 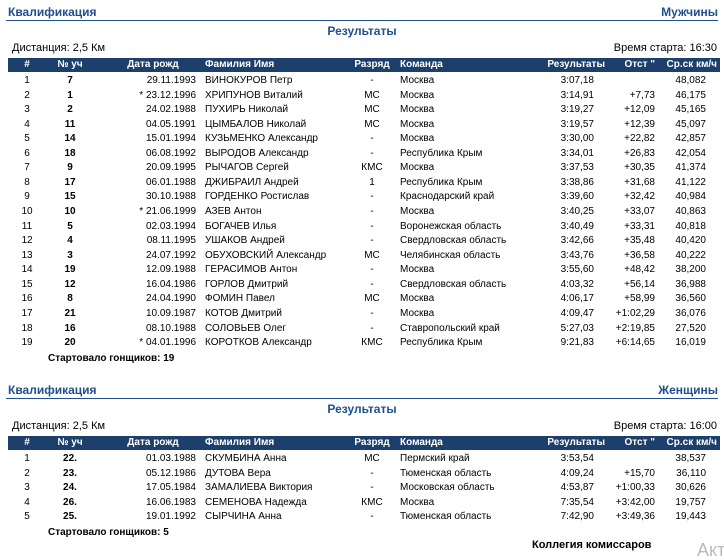 I want to click on cell: 3:34,01, so click(x=577, y=153).